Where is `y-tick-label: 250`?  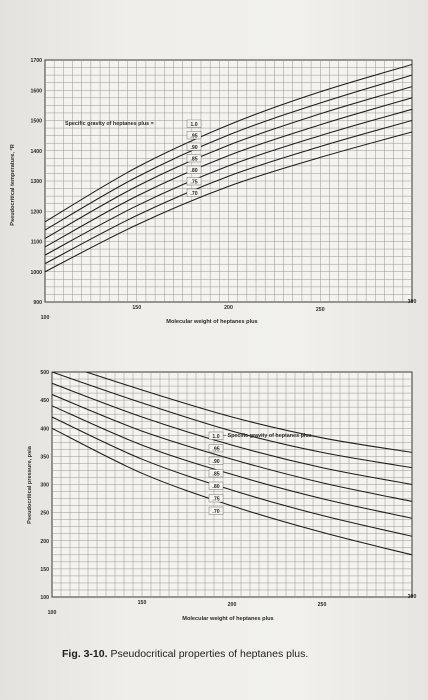 y-tick-label: 250 is located at coordinates (44, 514).